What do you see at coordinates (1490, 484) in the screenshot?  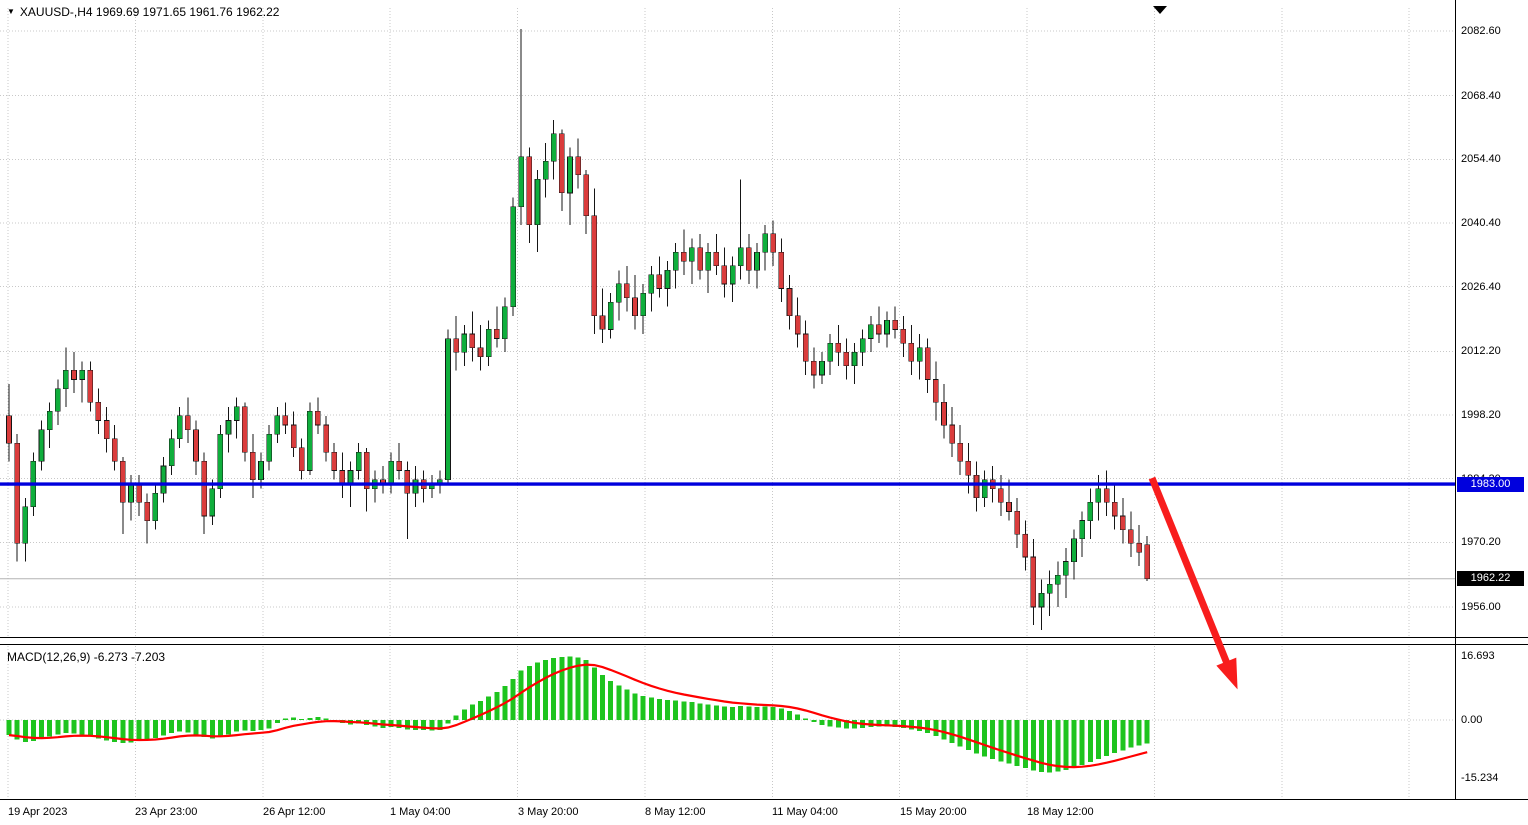 I see `price-tag-blue-line: 1983.00` at bounding box center [1490, 484].